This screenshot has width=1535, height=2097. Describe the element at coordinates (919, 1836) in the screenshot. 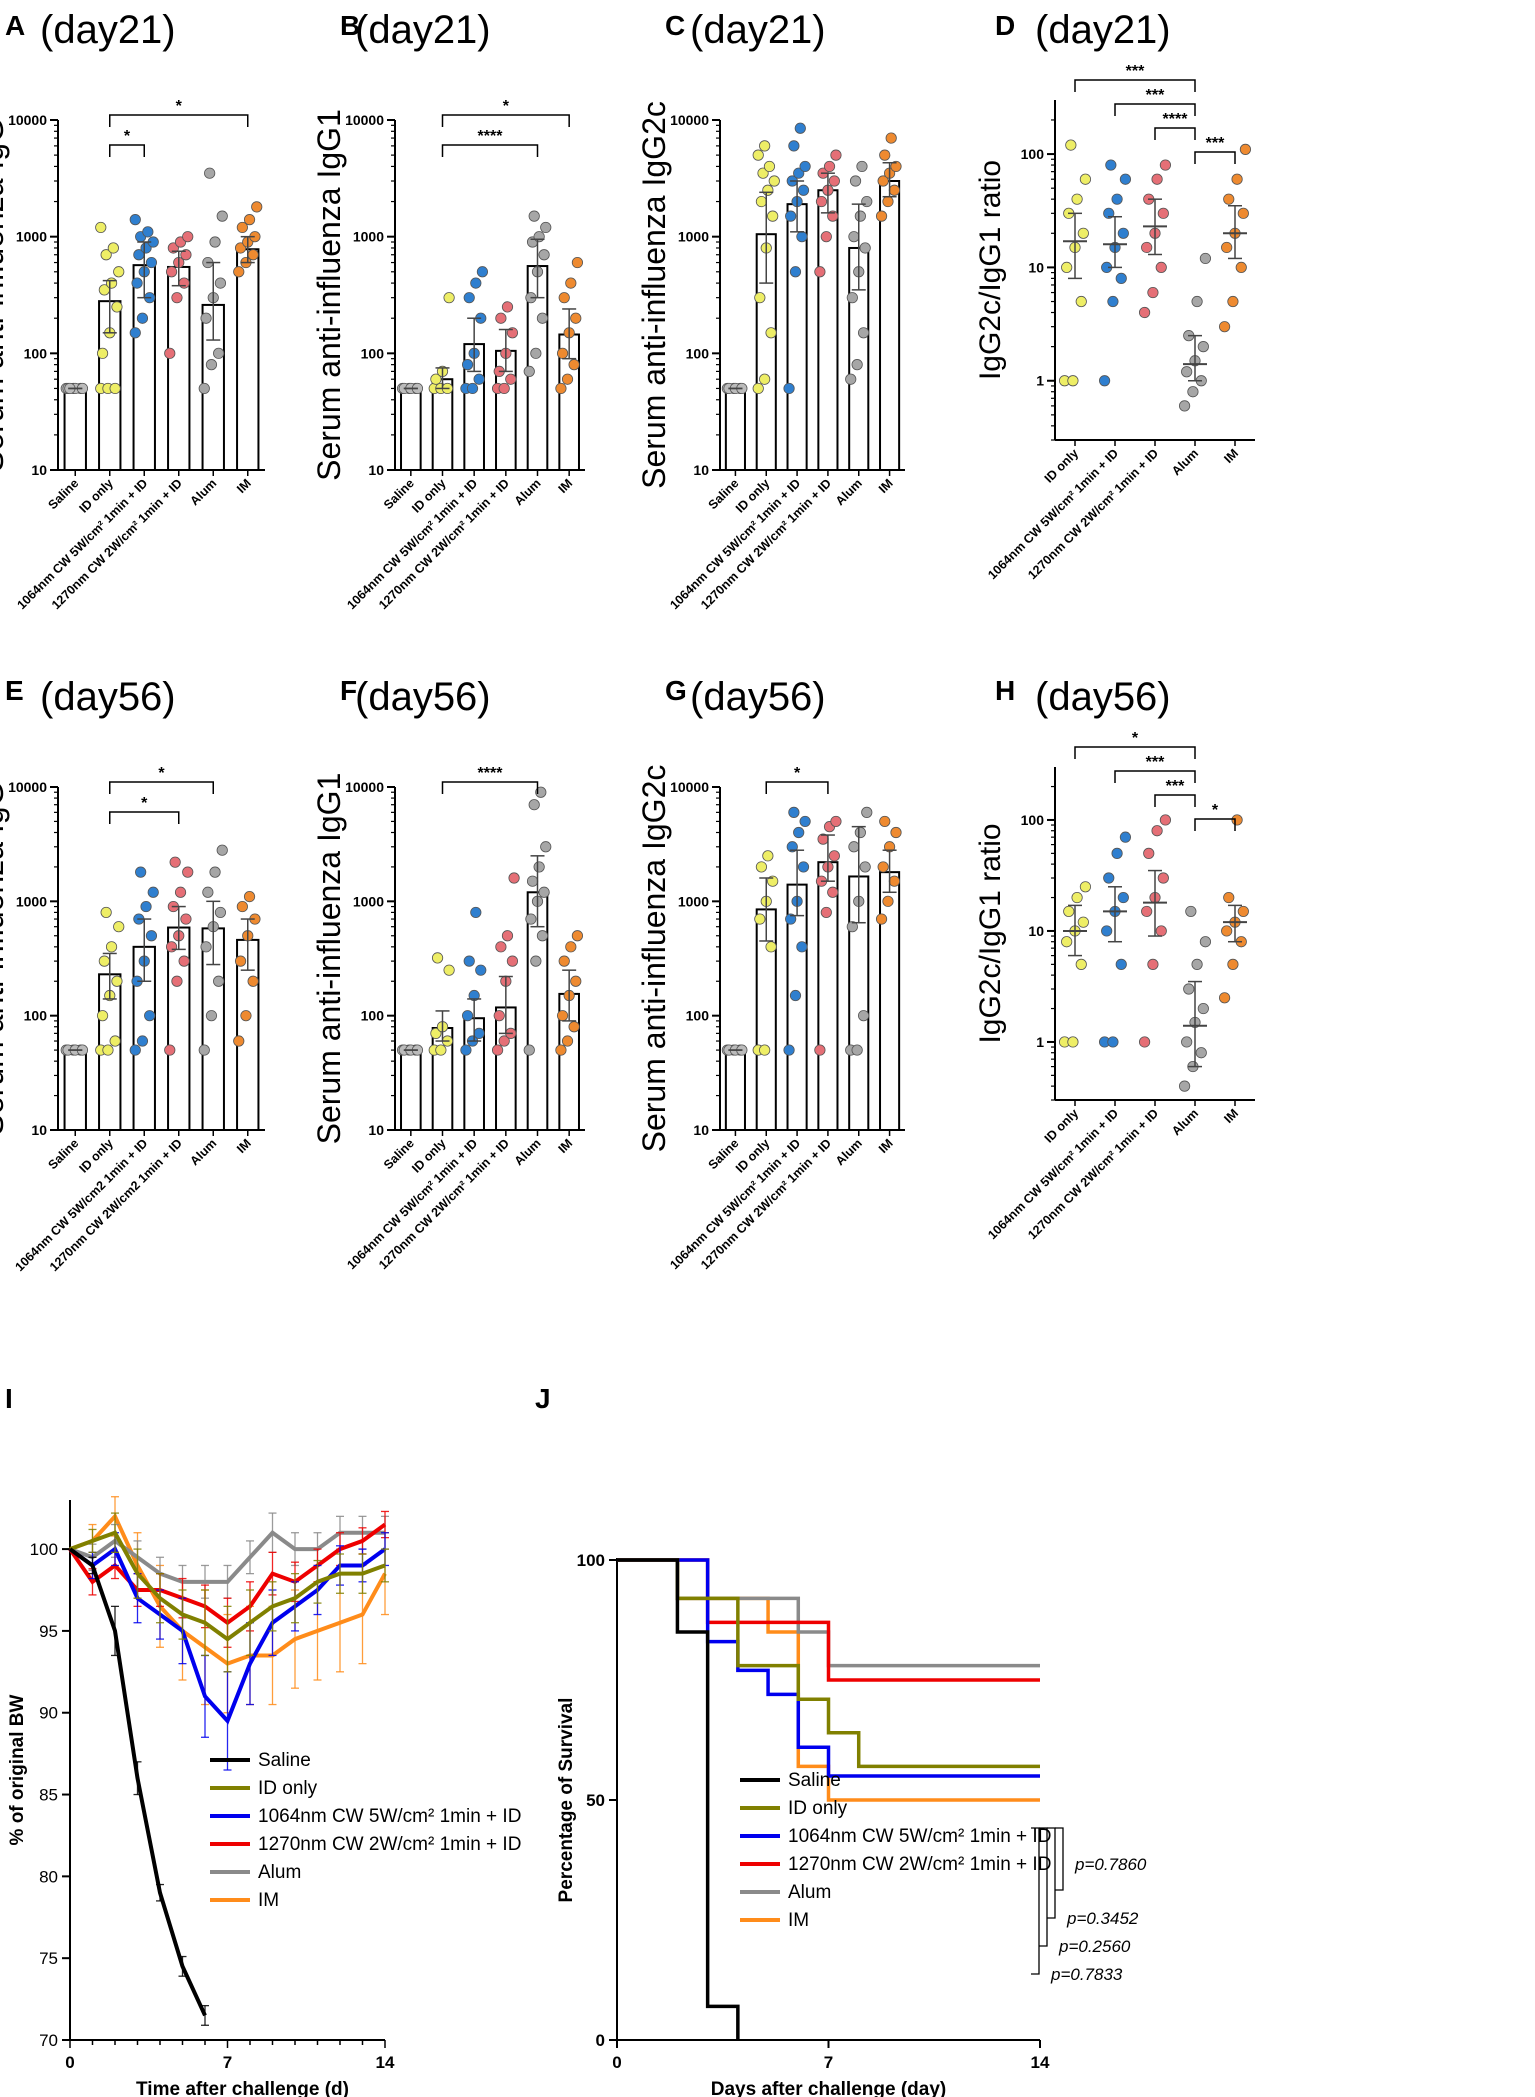

I see `legend-label: 1064nm CW 5W/cm² 1min + ID` at that location.